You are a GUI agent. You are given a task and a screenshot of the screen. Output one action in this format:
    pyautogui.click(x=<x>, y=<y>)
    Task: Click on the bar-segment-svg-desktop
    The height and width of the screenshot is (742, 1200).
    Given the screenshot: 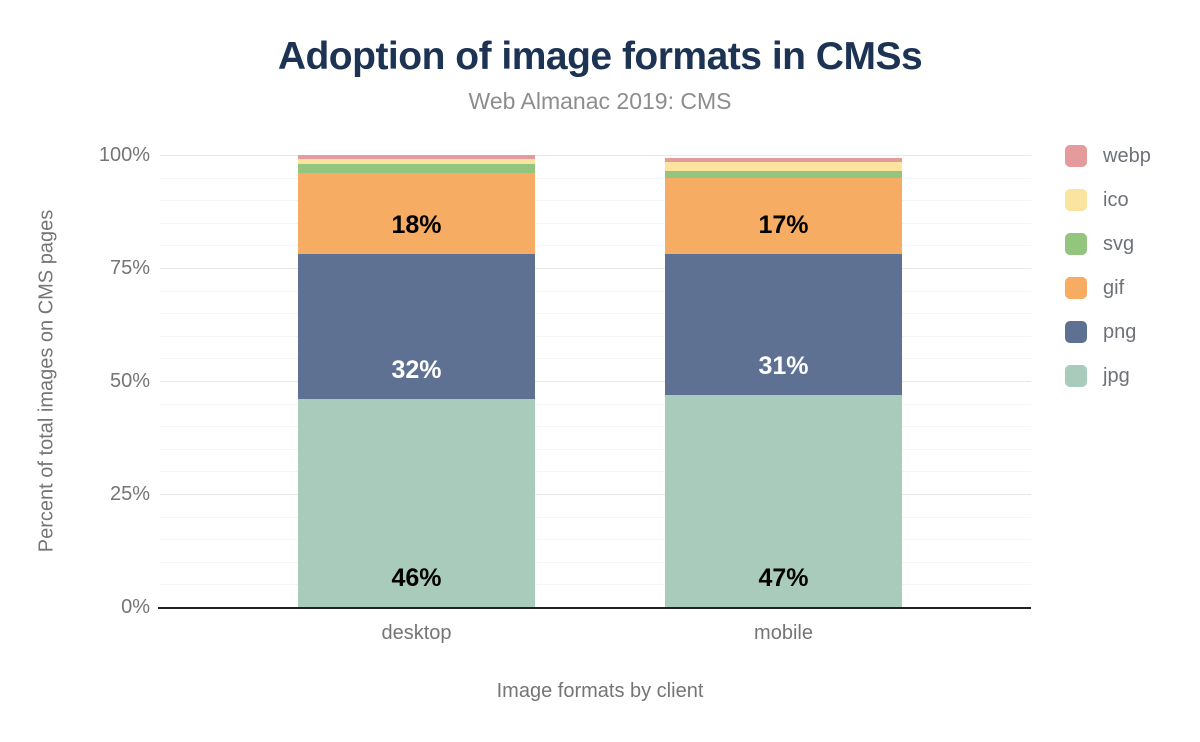 What is the action you would take?
    pyautogui.click(x=416, y=169)
    